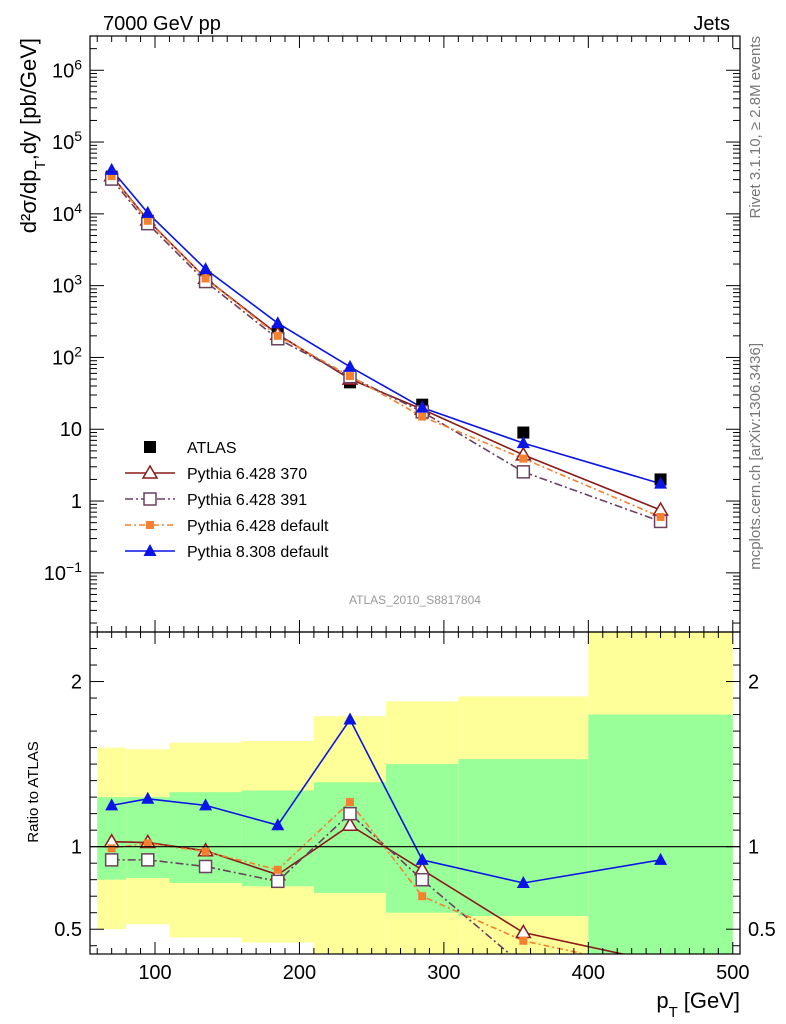 Image resolution: width=786 pixels, height=1024 pixels. I want to click on y-tick-label: 10⁴, so click(67, 213).